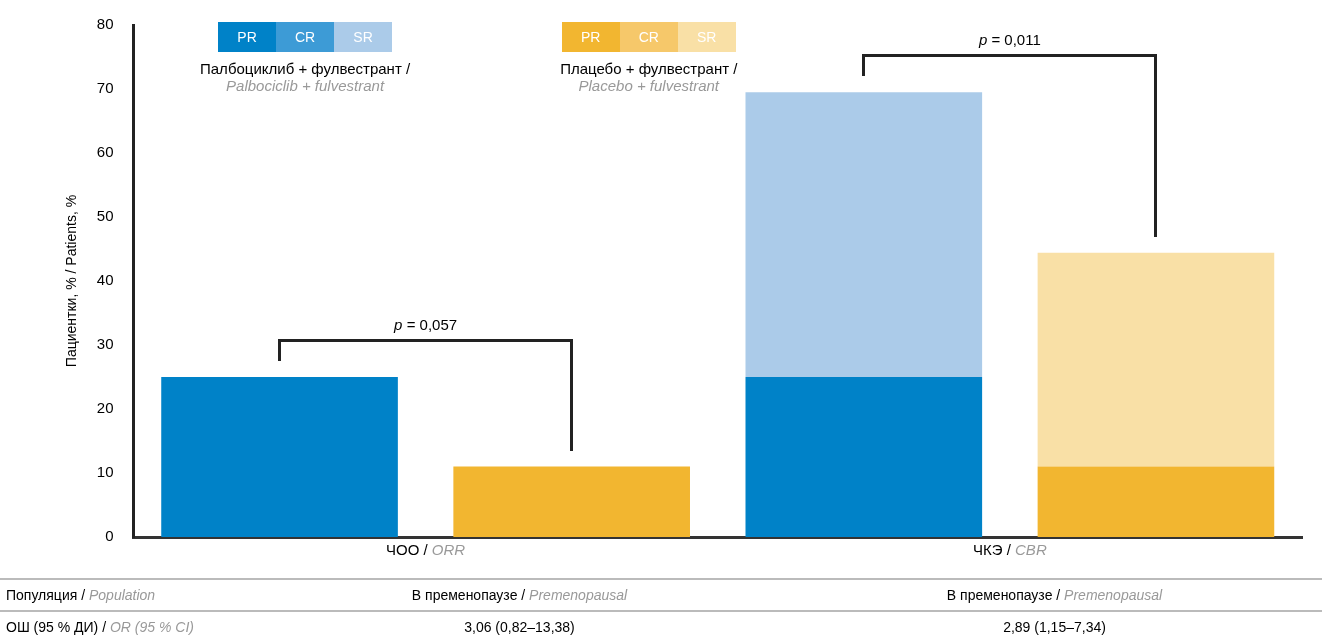  Describe the element at coordinates (71, 281) in the screenshot. I see `y-axis-title: Пациентки, % / Patients, %` at that location.